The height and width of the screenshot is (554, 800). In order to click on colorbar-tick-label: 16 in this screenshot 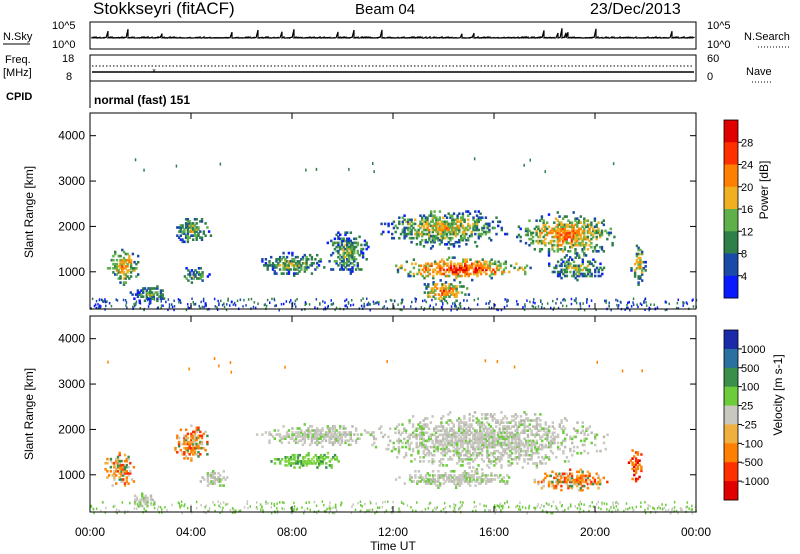, I will do `click(747, 210)`.